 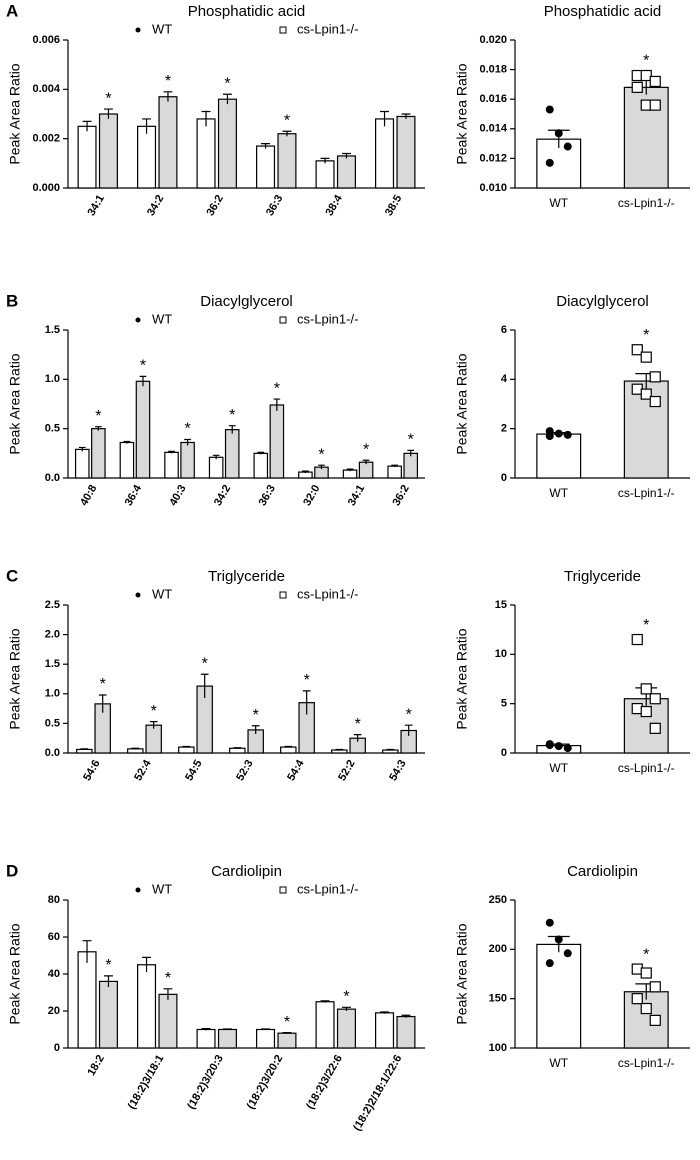 I want to click on y-tick-label: 2.0, so click(x=52, y=635).